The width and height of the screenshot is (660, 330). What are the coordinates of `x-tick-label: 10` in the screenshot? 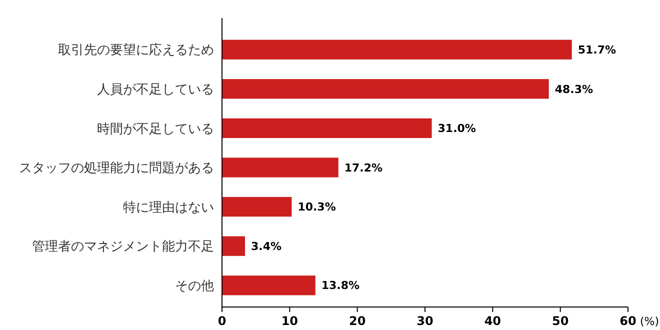 It's located at (289, 321).